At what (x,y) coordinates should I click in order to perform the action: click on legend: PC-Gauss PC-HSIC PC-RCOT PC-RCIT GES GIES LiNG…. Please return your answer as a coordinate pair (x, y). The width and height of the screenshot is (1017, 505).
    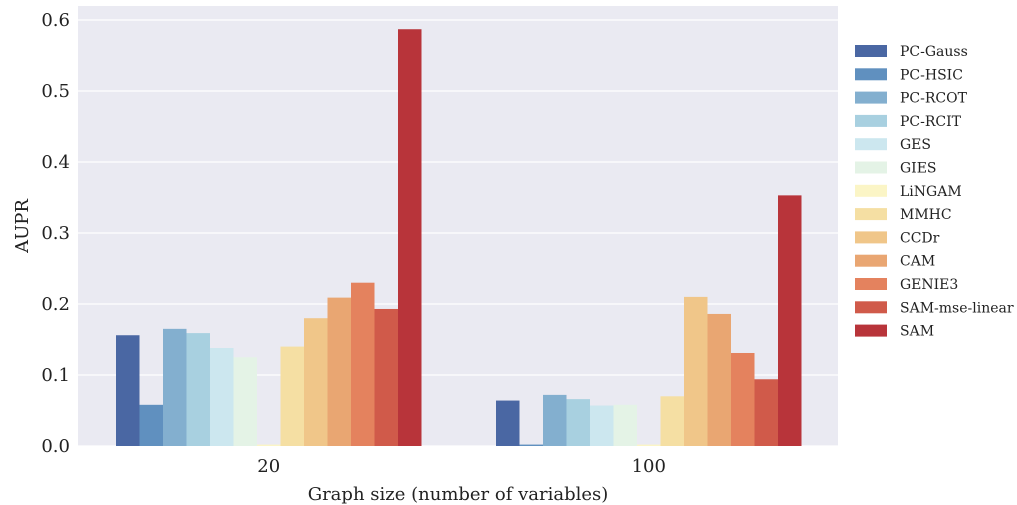
    Looking at the image, I should click on (934, 192).